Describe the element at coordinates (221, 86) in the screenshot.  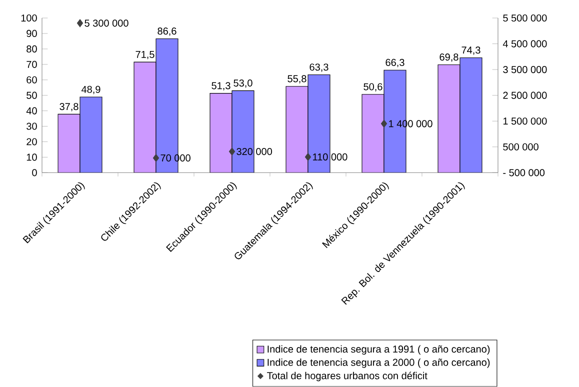
I see `data-label: 51,3` at that location.